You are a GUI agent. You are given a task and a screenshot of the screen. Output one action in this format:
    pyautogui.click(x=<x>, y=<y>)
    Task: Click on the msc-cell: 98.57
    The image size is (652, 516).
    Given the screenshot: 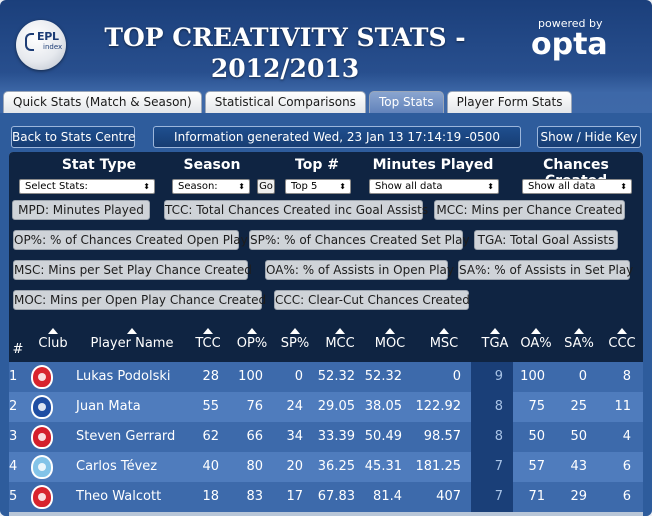 What is the action you would take?
    pyautogui.click(x=442, y=436)
    